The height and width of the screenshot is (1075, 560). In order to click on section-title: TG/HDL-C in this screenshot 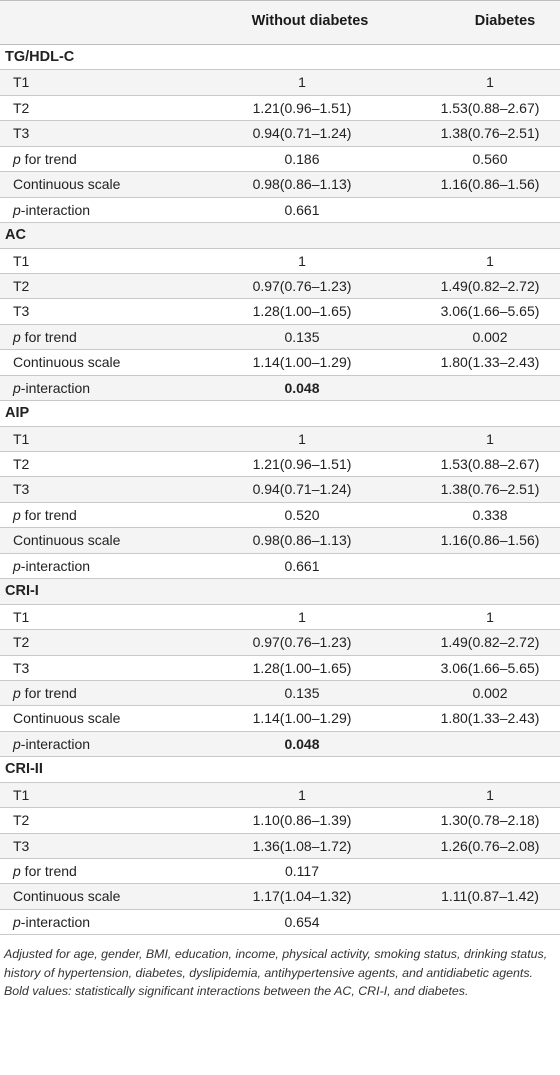, I will do `click(40, 57)`.